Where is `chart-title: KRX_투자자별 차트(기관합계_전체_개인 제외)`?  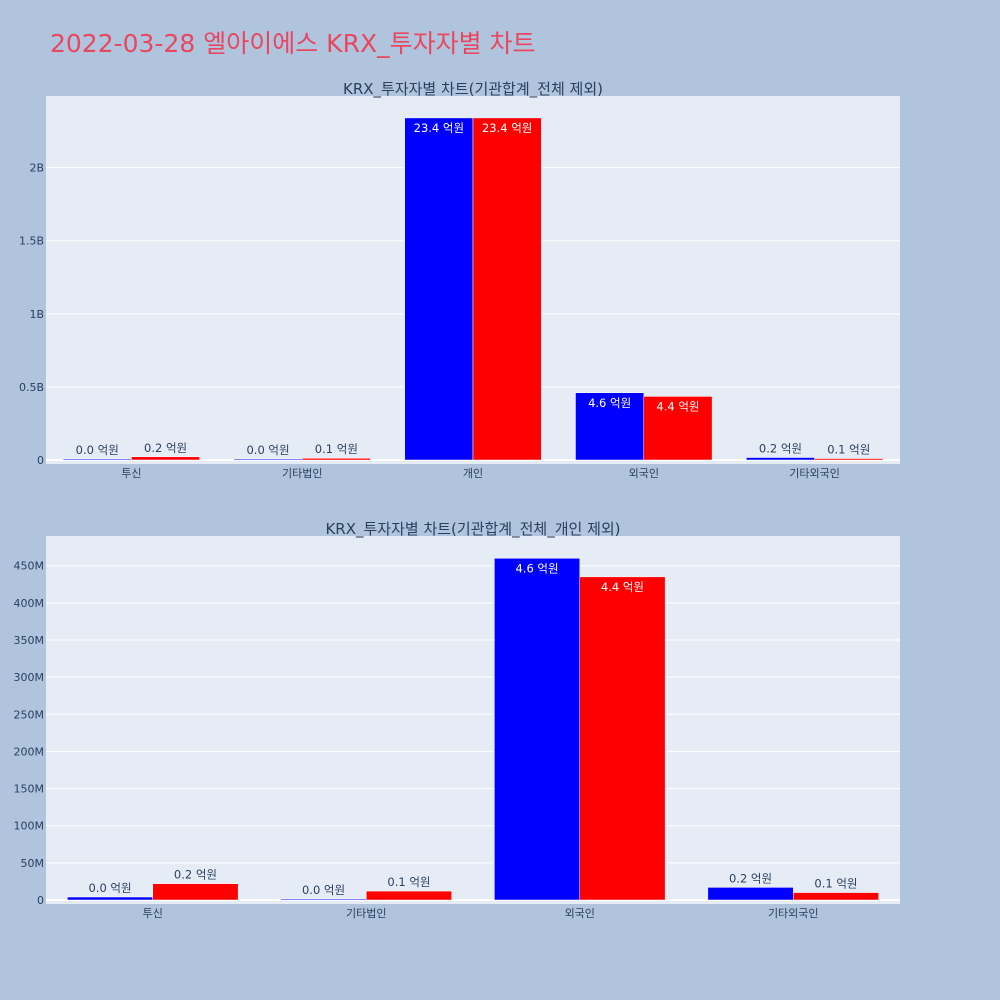
chart-title: KRX_투자자별 차트(기관합계_전체_개인 제외) is located at coordinates (472, 529).